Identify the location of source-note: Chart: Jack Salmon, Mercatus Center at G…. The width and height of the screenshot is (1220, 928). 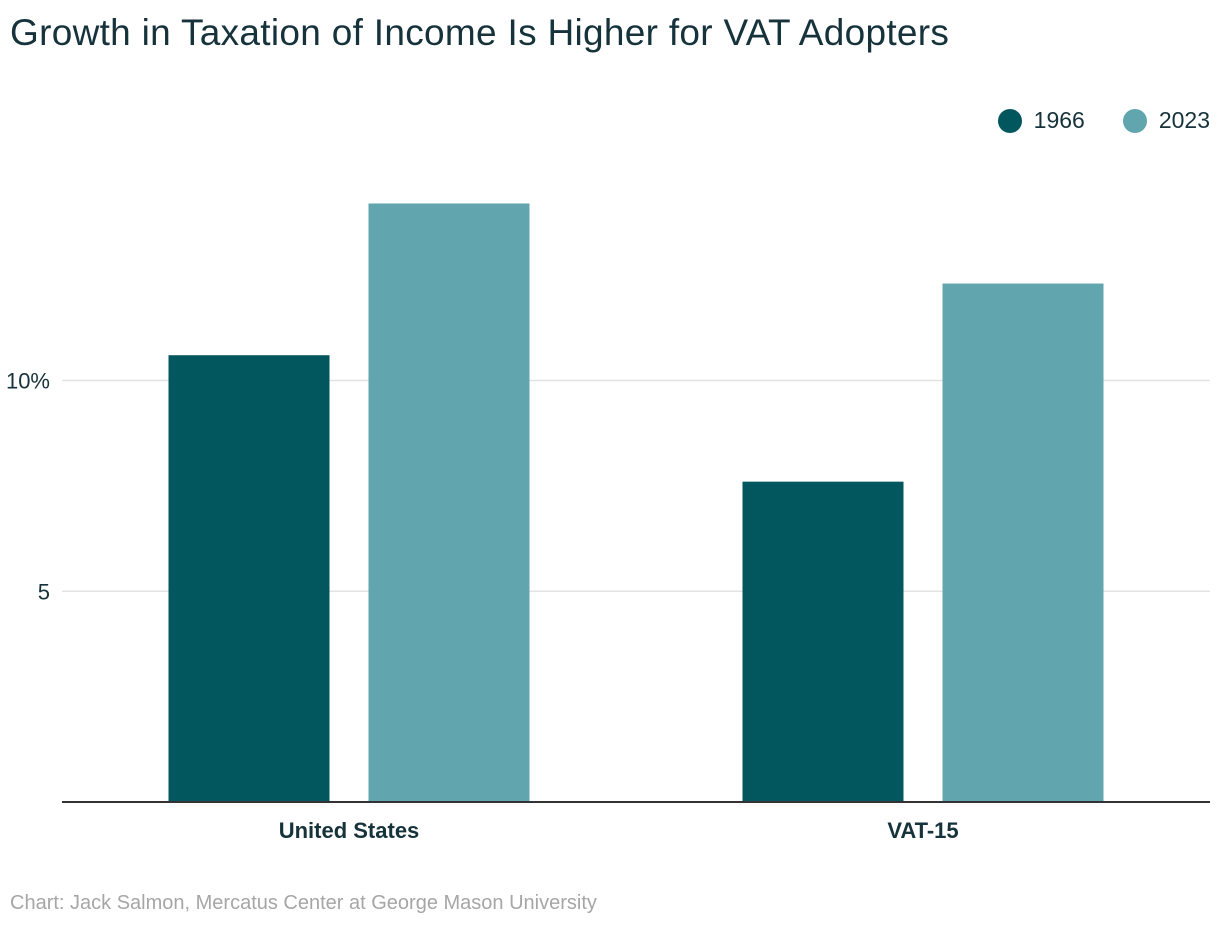
(303, 903).